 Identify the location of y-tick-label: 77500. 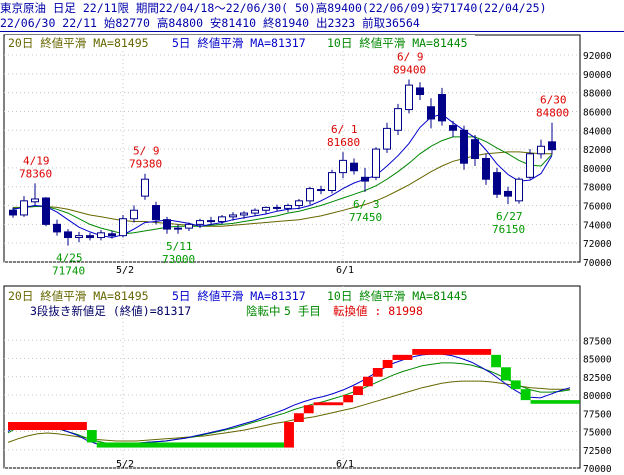
(597, 414).